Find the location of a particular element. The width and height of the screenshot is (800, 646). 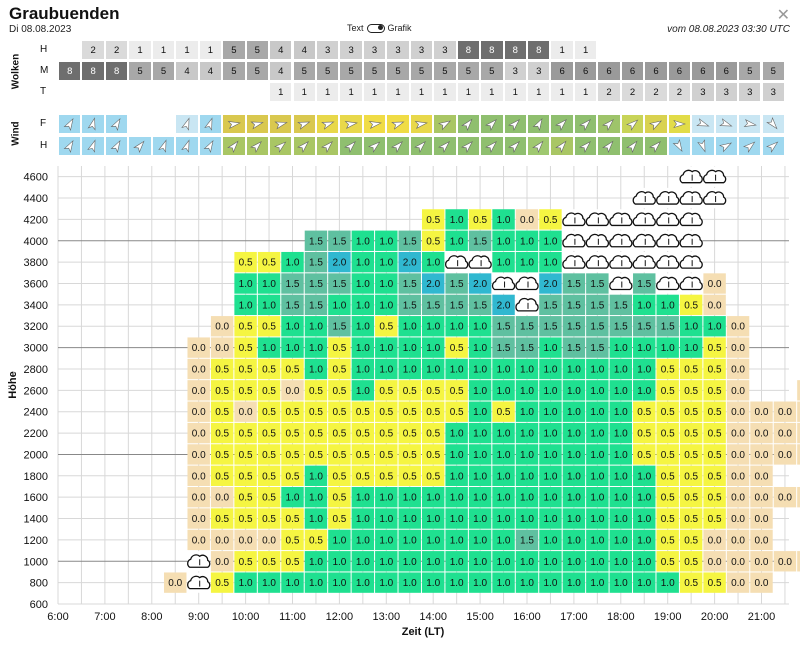

close-icon: ✕ is located at coordinates (783, 15).